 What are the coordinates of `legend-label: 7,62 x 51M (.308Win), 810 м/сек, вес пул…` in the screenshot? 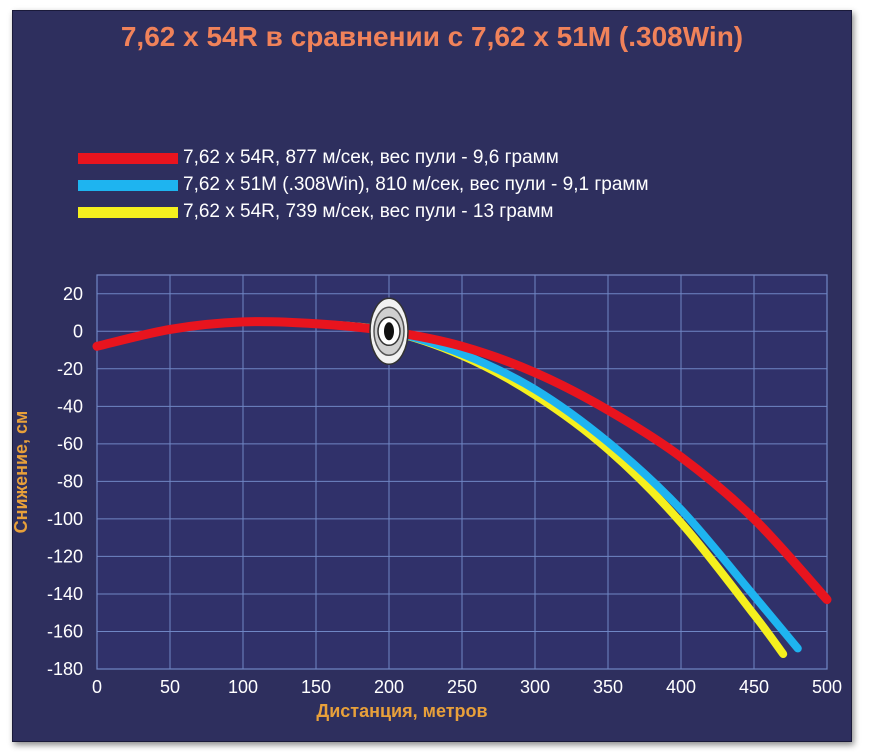 It's located at (416, 184).